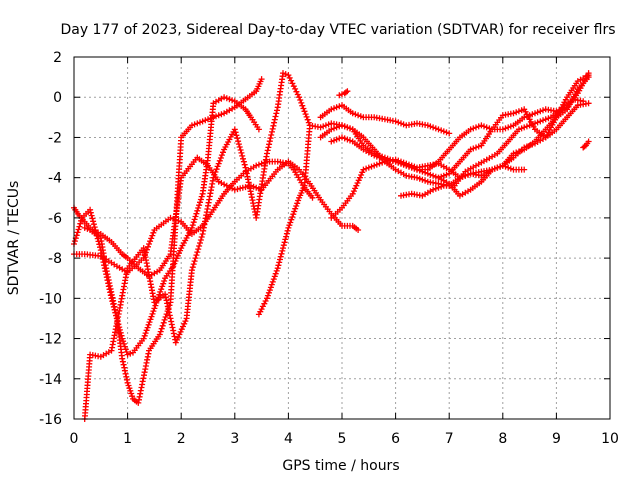 This screenshot has width=640, height=480. Describe the element at coordinates (55, 219) in the screenshot. I see `y-tick-label: -6` at that location.